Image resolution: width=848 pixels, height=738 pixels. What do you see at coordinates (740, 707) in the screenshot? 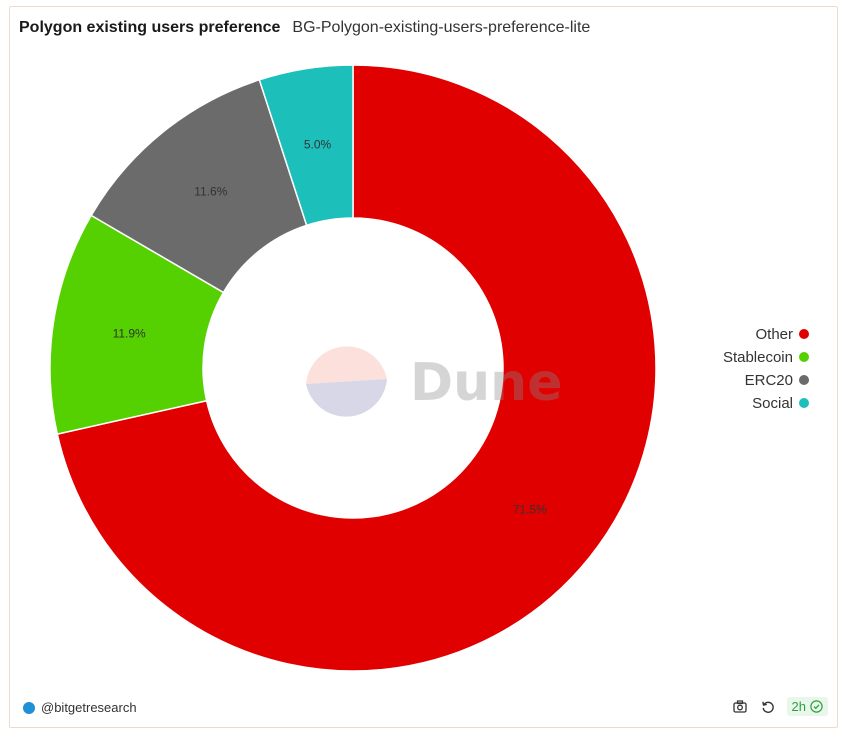
I see `camera-icon` at bounding box center [740, 707].